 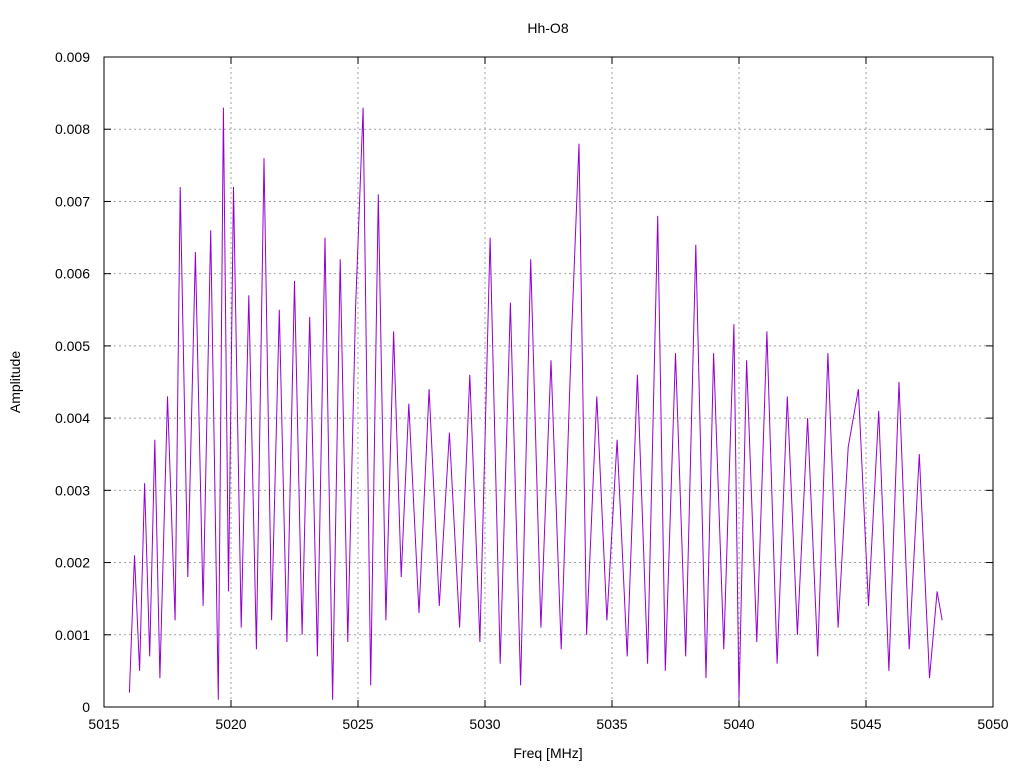 I want to click on y-tick-label: 0.002, so click(x=72, y=563).